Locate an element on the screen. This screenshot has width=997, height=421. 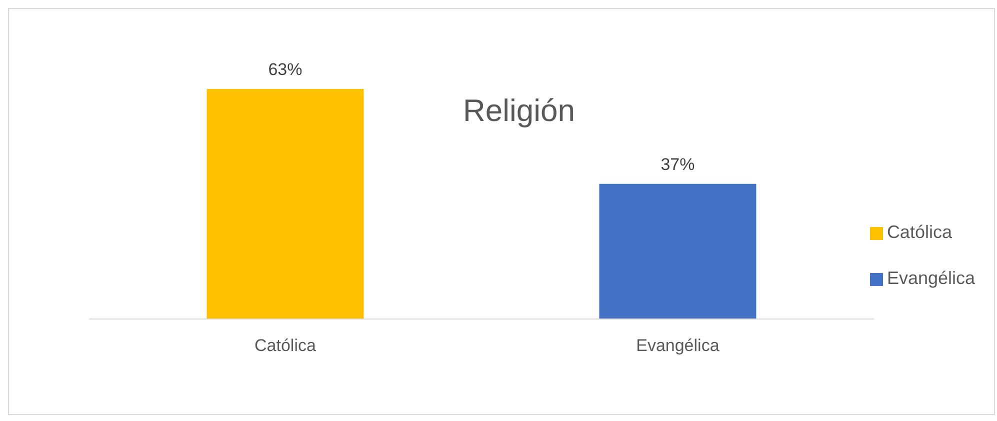
data-label: 37% is located at coordinates (677, 164).